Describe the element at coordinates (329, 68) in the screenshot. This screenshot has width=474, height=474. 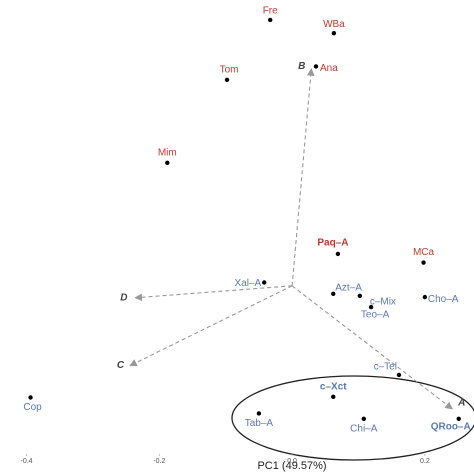
I see `point-label: Ana` at that location.